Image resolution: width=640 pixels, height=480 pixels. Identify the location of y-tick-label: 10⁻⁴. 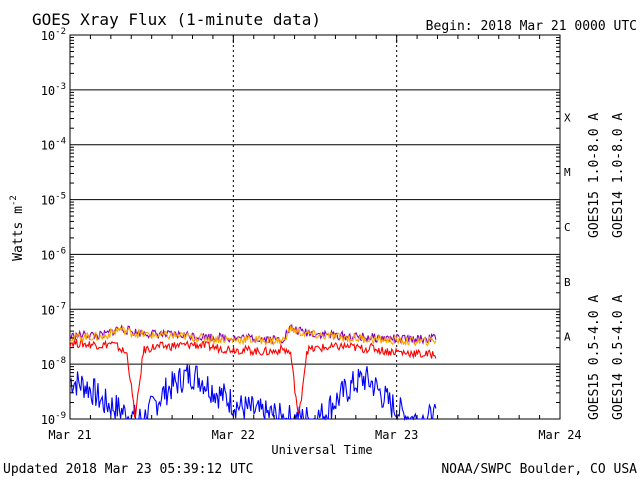
(53, 145).